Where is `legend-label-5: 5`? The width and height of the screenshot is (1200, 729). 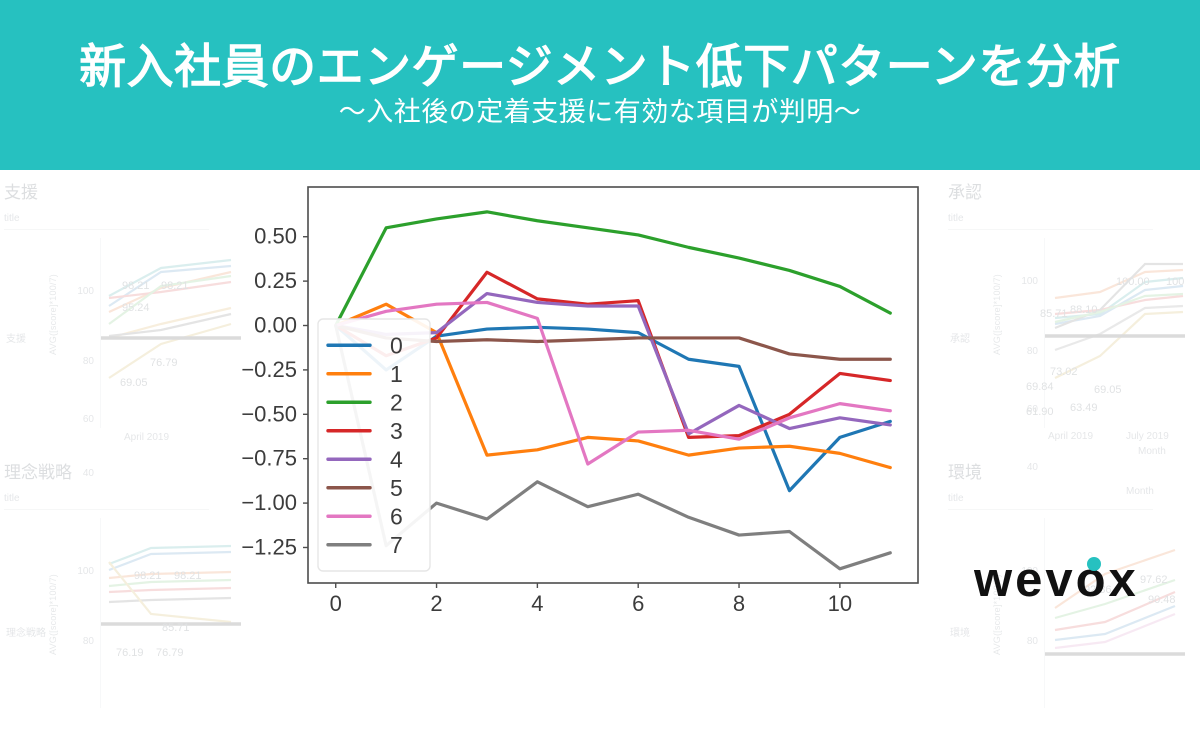 legend-label-5: 5 is located at coordinates (396, 488).